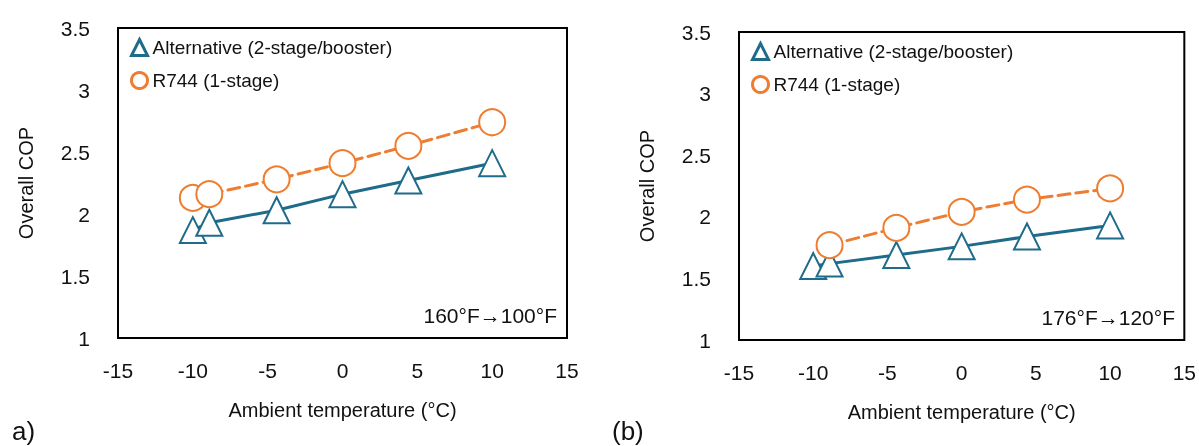  I want to click on text: (b), so click(628, 431).